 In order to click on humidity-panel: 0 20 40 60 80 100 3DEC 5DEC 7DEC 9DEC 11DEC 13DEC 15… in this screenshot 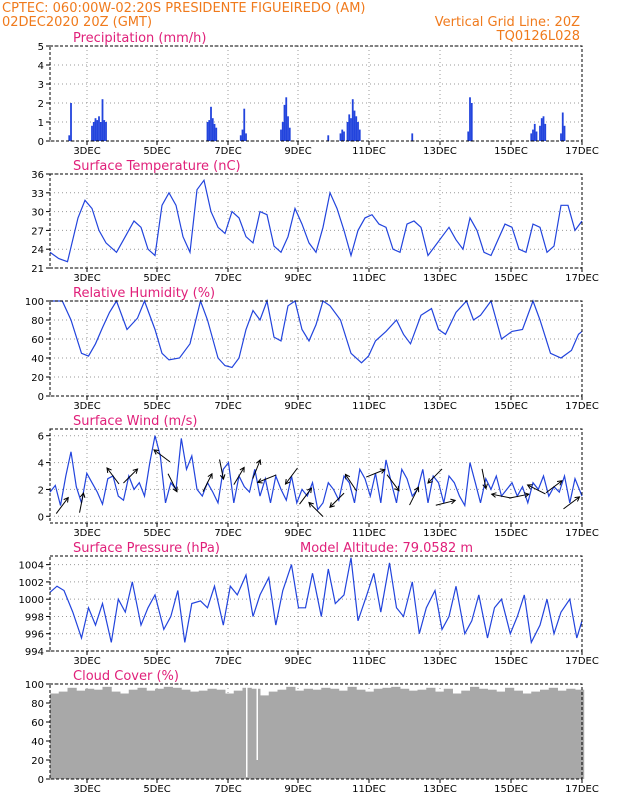, I will do `click(312, 349)`.